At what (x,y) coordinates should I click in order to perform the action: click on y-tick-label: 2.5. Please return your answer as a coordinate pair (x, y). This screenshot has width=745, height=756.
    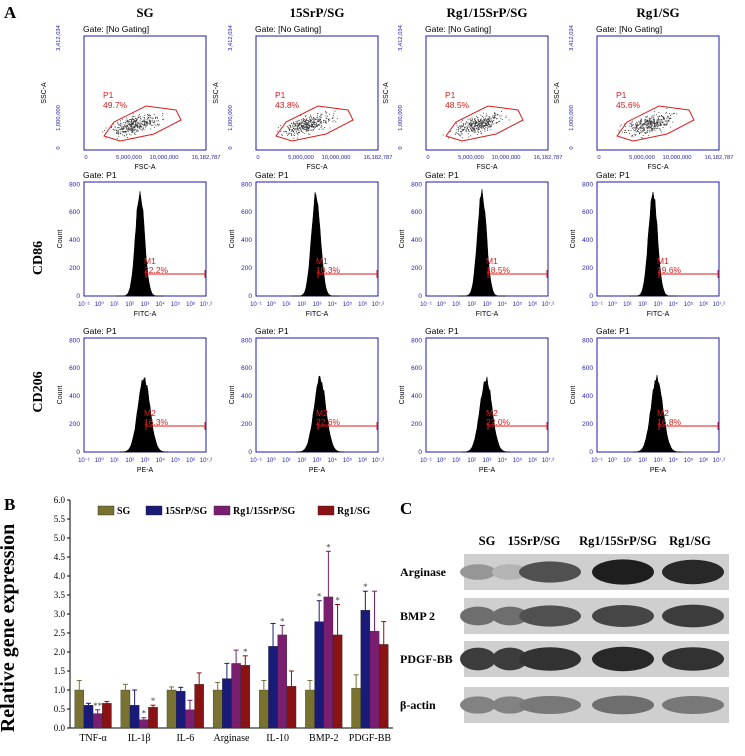
    Looking at the image, I should click on (60, 633).